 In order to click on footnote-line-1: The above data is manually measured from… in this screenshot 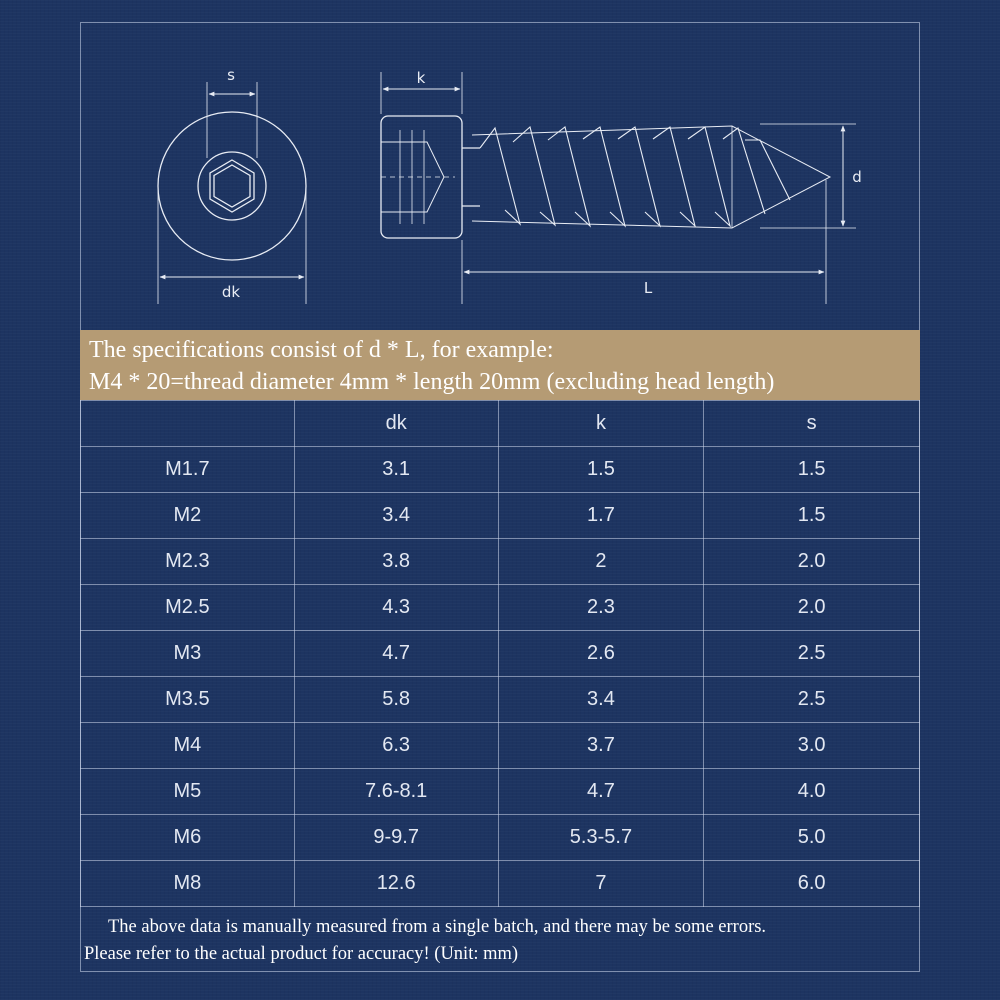, I will do `click(437, 927)`.